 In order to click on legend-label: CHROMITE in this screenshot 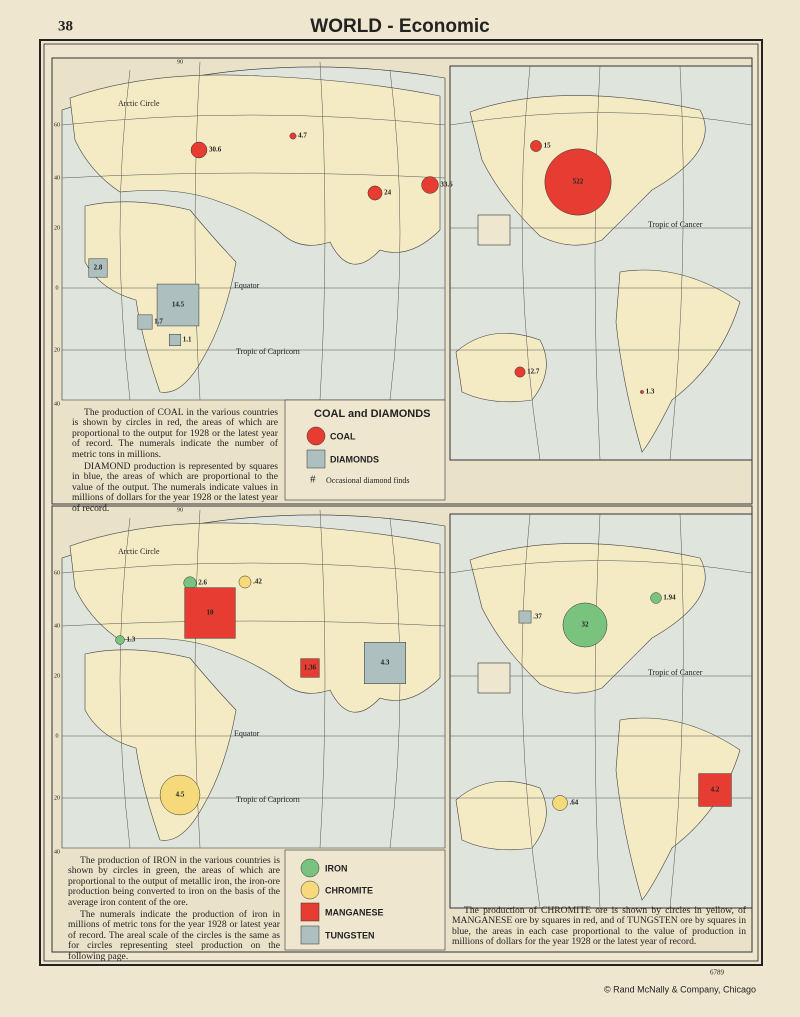, I will do `click(349, 890)`.